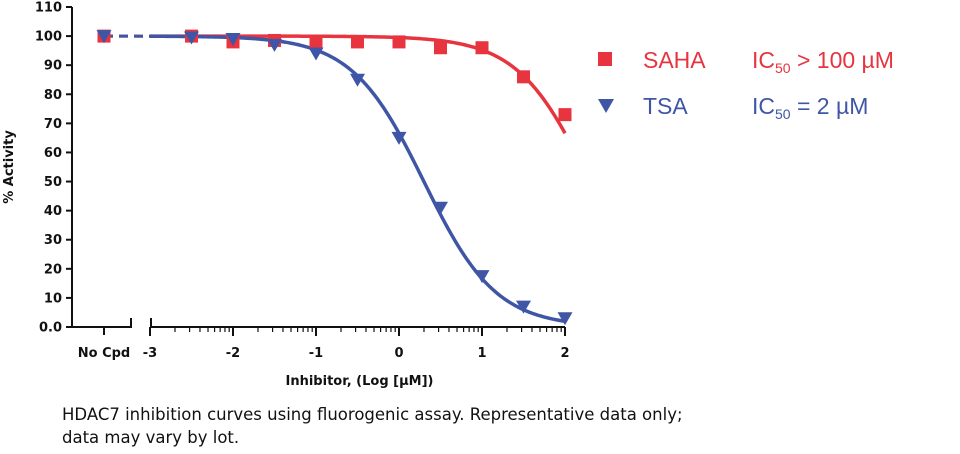 The image size is (960, 454). What do you see at coordinates (674, 60) in the screenshot?
I see `legend-label-saha: SAHA` at bounding box center [674, 60].